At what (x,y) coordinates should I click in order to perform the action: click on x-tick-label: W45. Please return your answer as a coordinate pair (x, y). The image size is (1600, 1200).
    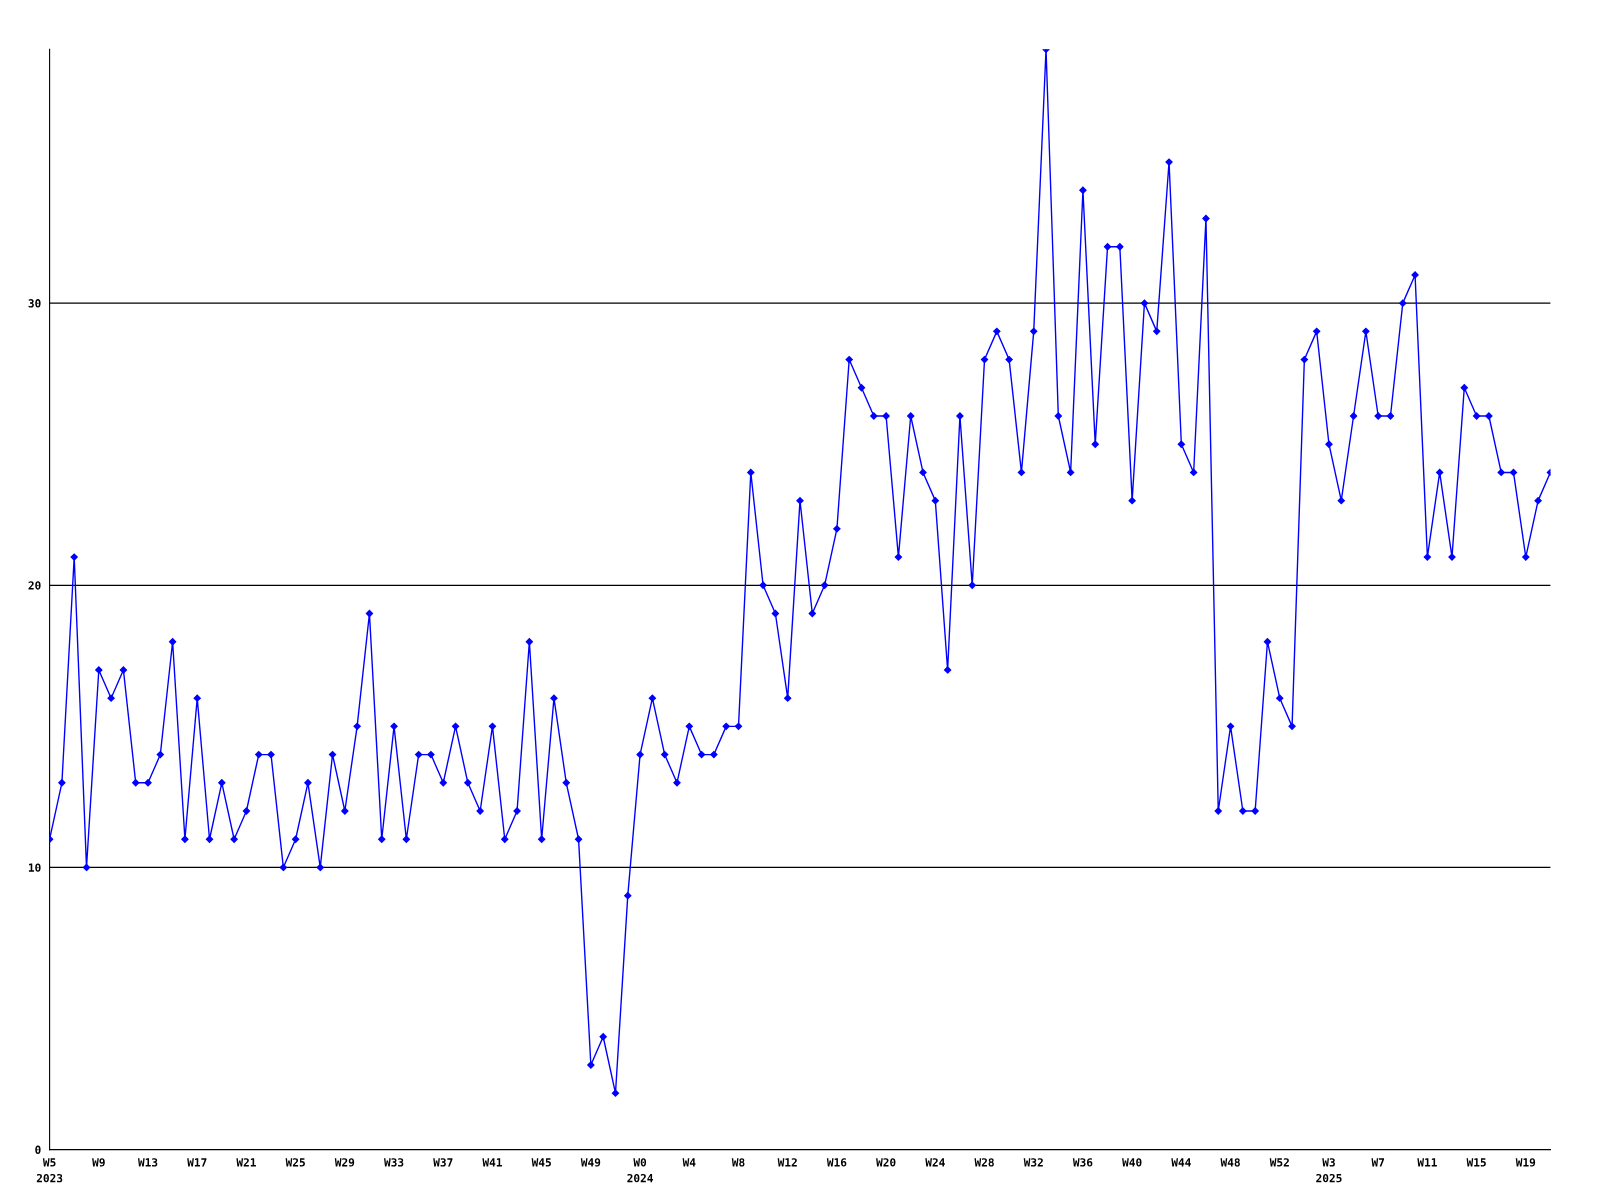
    Looking at the image, I should click on (541, 1162).